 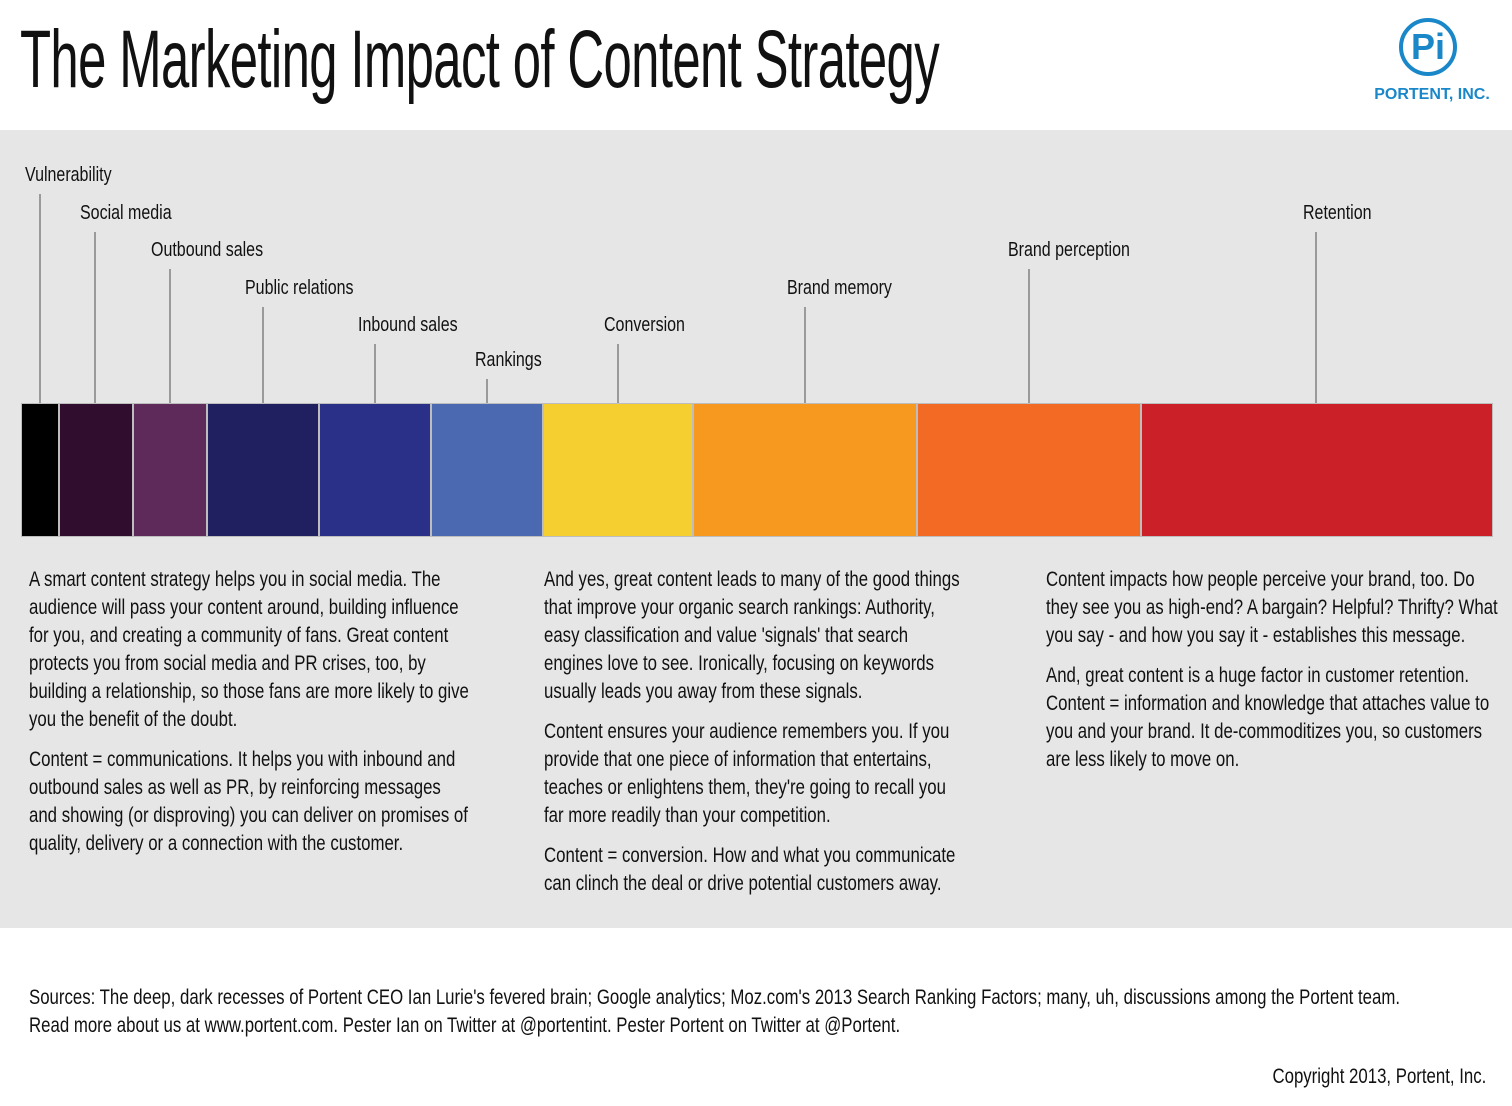 I want to click on spectrum-label: Public relations, so click(x=299, y=288).